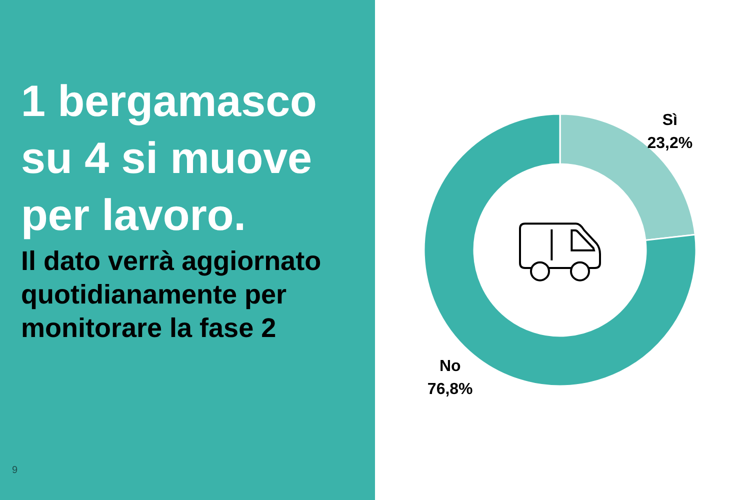 This screenshot has width=750, height=500. What do you see at coordinates (169, 158) in the screenshot?
I see `text: 1 bergamasco su 4 si muove per lavoro.` at bounding box center [169, 158].